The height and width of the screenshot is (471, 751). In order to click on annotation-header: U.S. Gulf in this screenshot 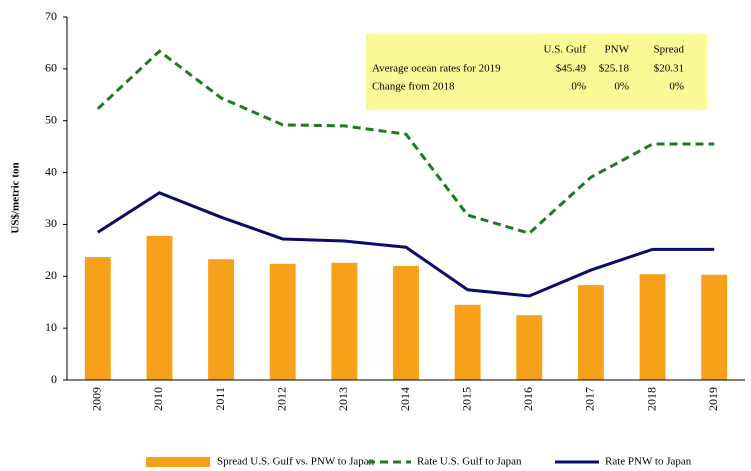, I will do `click(565, 50)`.